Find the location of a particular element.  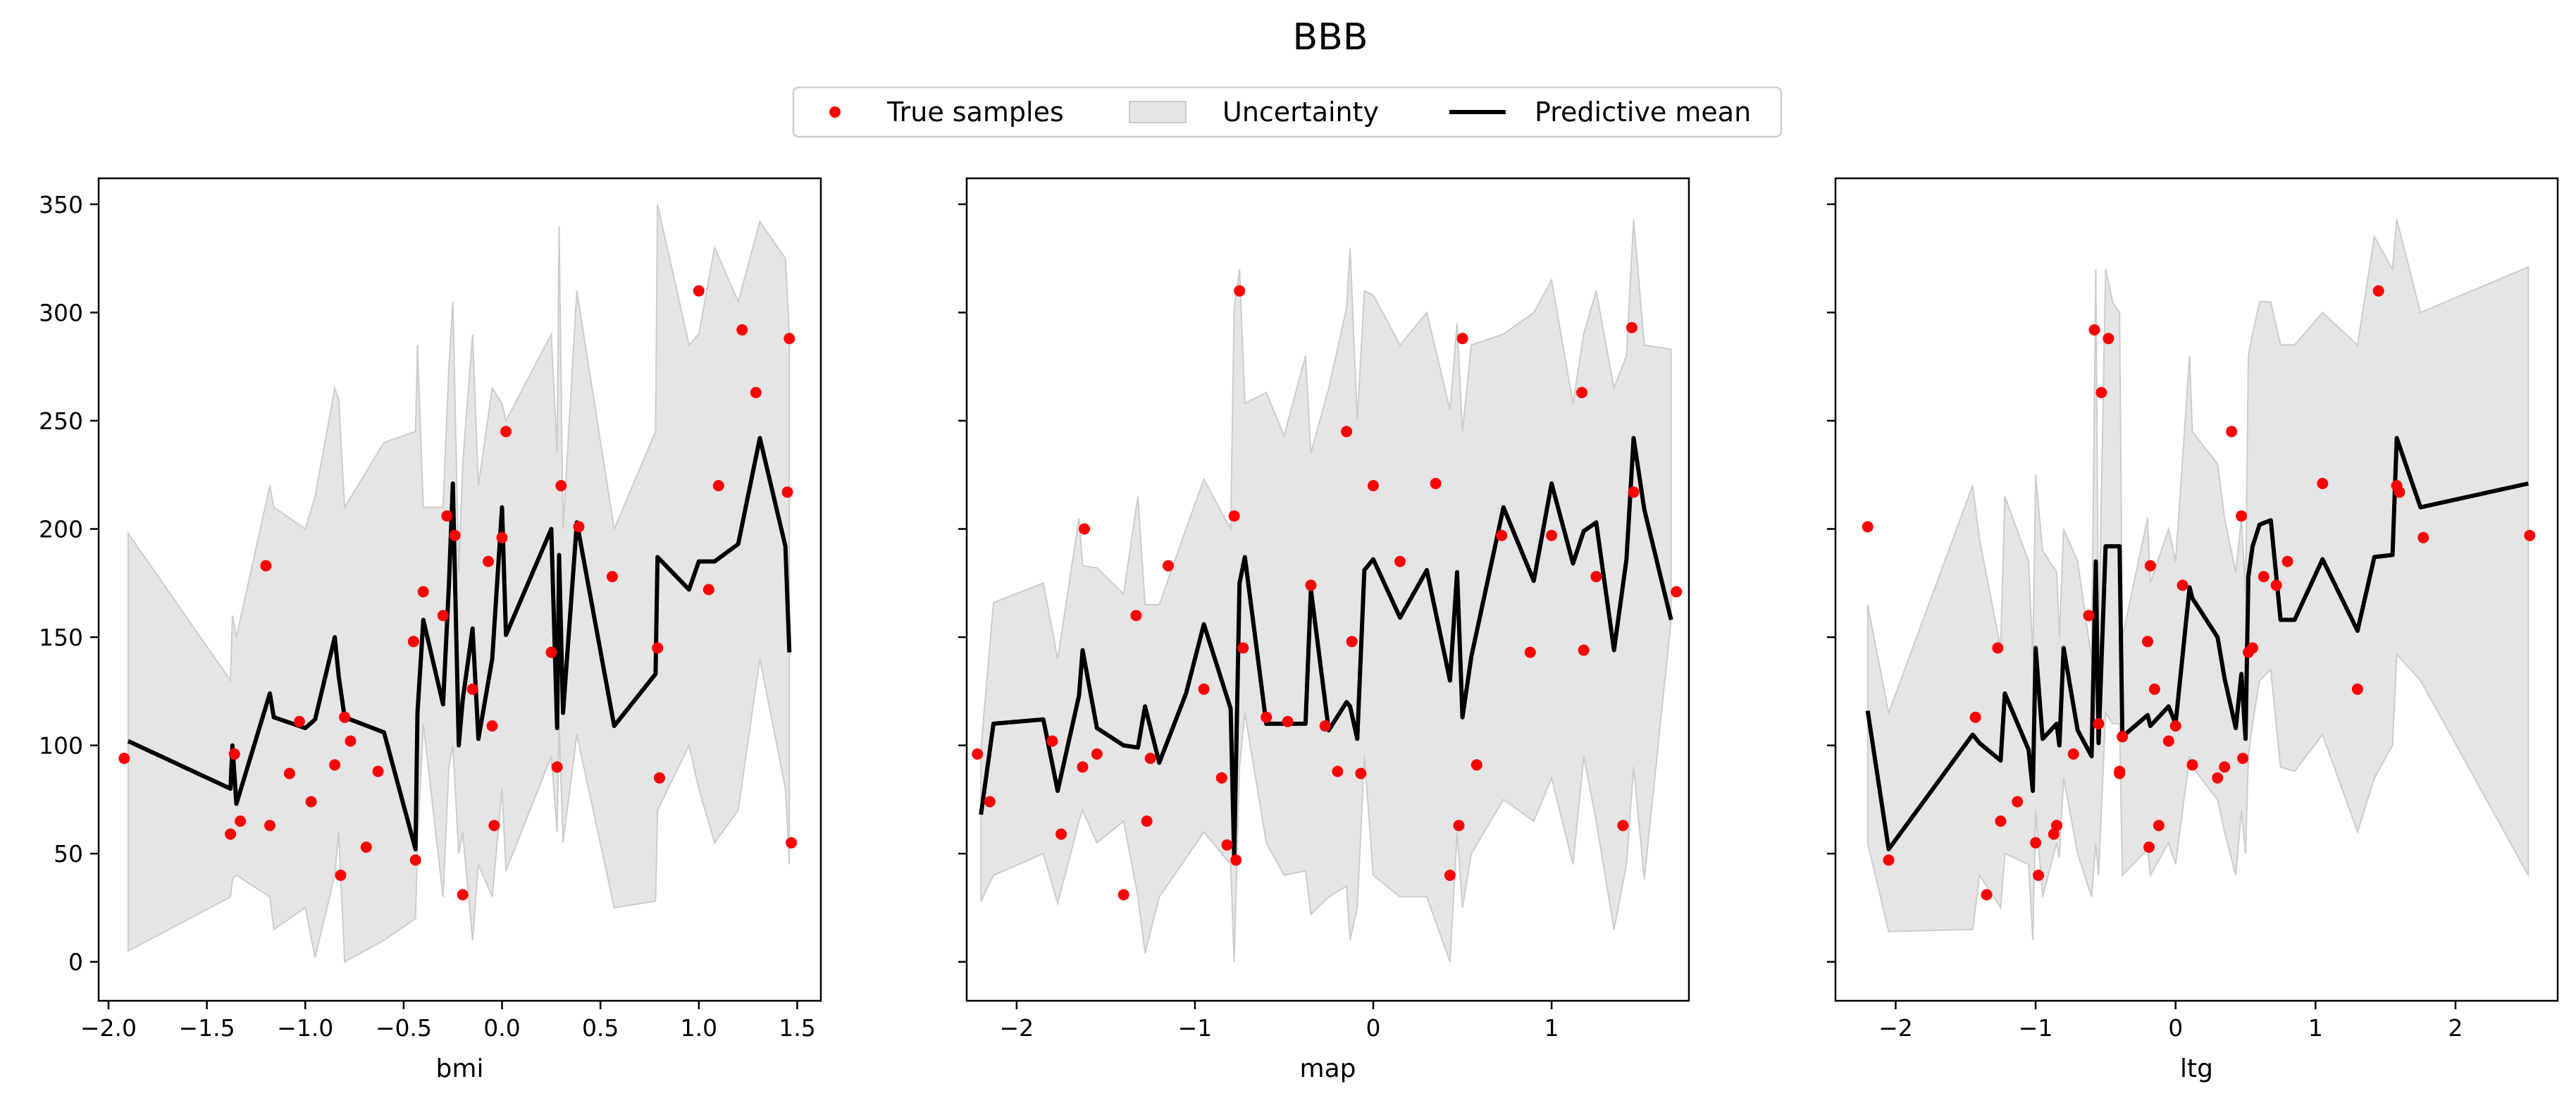

x-tick-label: −0.5 is located at coordinates (404, 1028).